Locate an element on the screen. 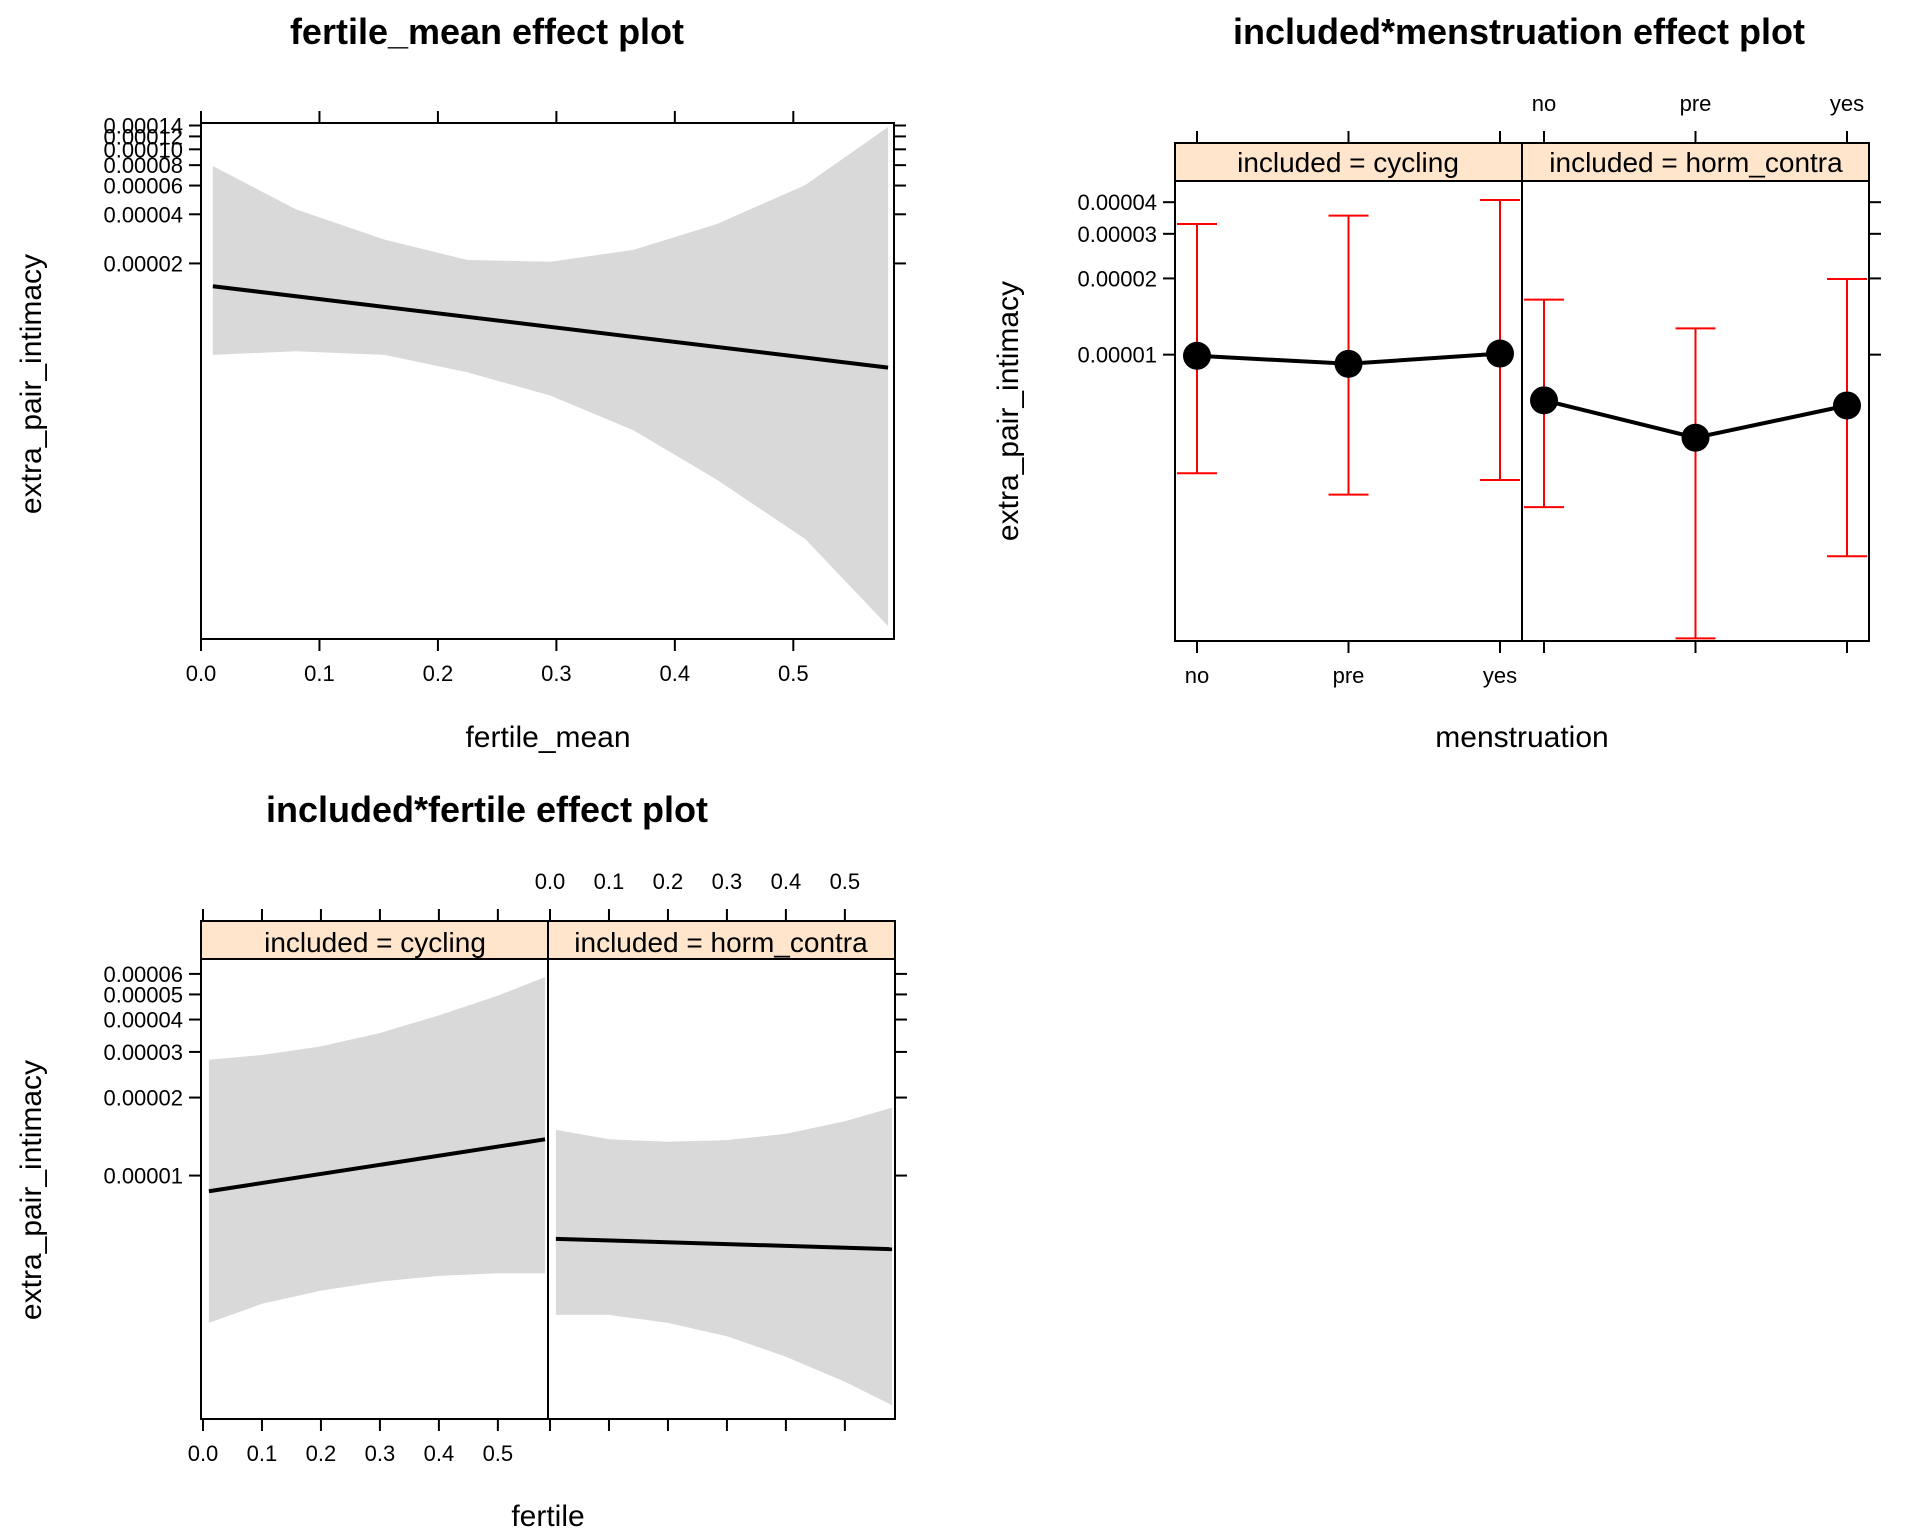 The image size is (1920, 1536). chart3-strip-cycling is located at coordinates (374, 940).